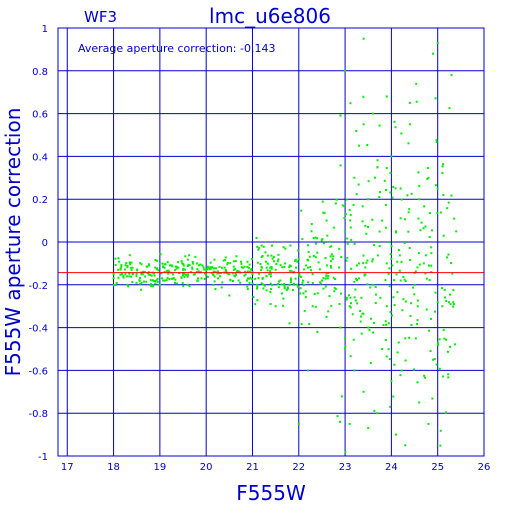 This screenshot has height=512, width=512. Describe the element at coordinates (43, 457) in the screenshot. I see `y-tick-label: -1` at that location.